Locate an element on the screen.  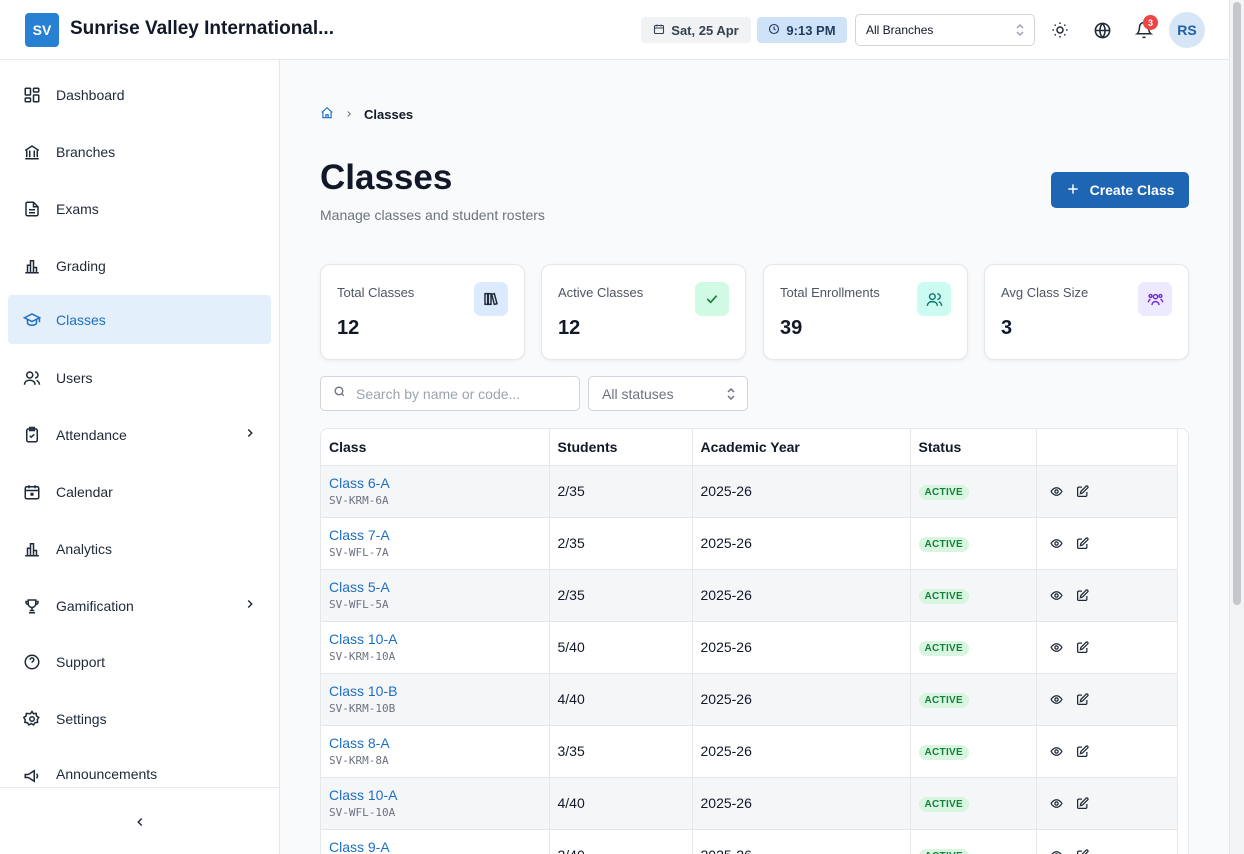
stat-label: Total Classes is located at coordinates (376, 292).